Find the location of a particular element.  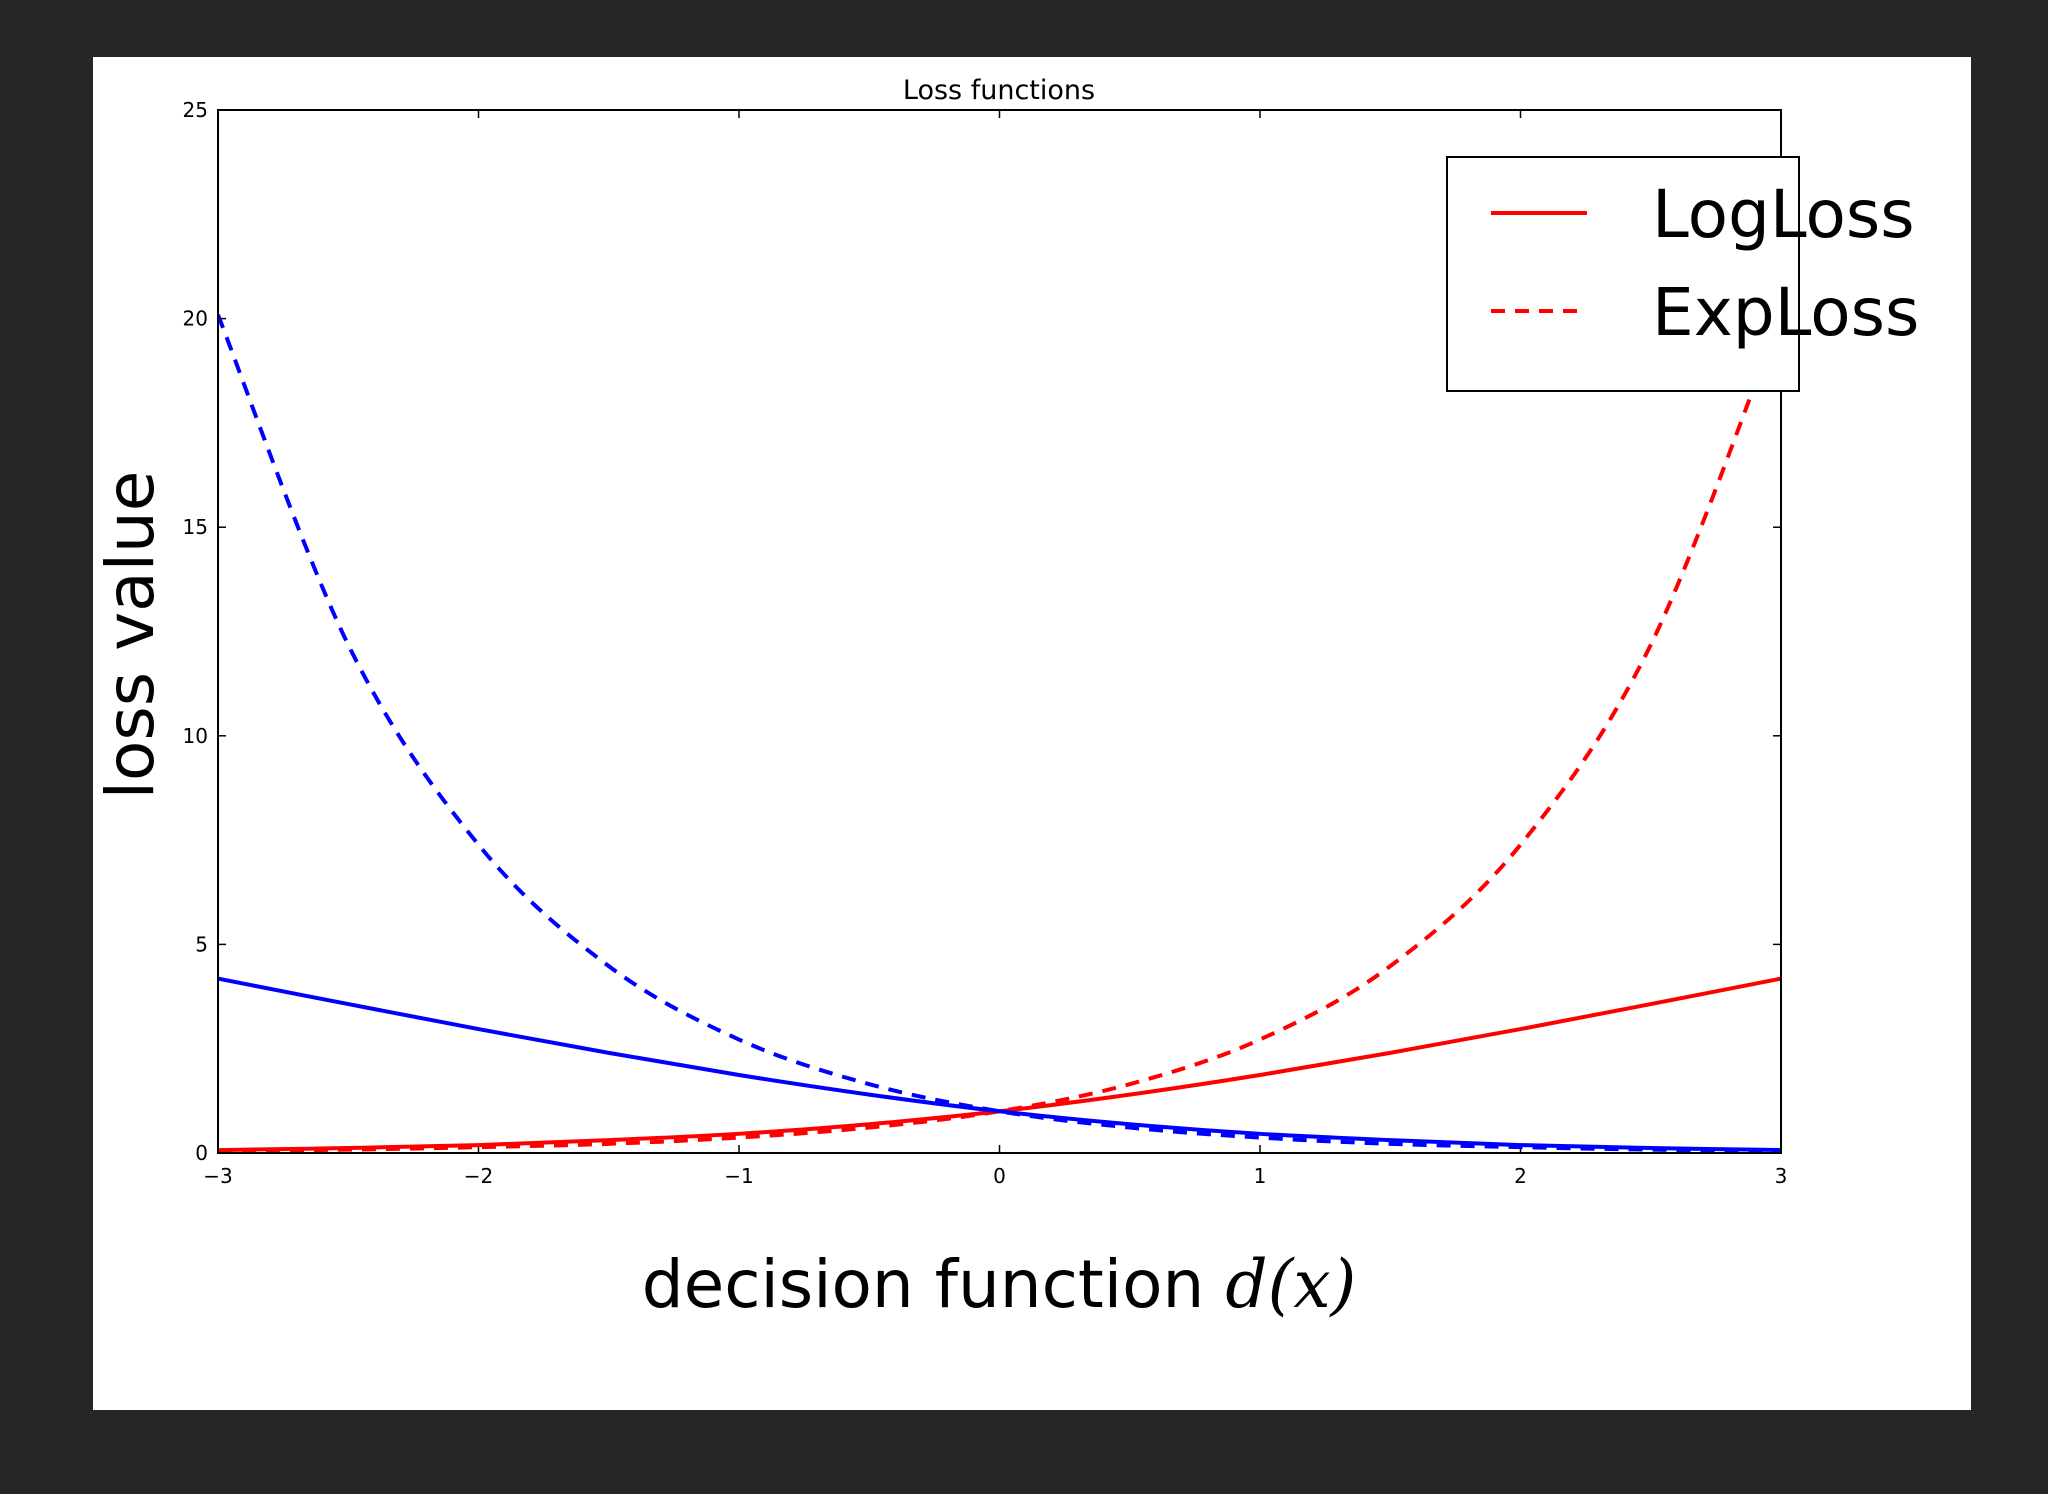

x-tick-label: 0 is located at coordinates (999, 1176).